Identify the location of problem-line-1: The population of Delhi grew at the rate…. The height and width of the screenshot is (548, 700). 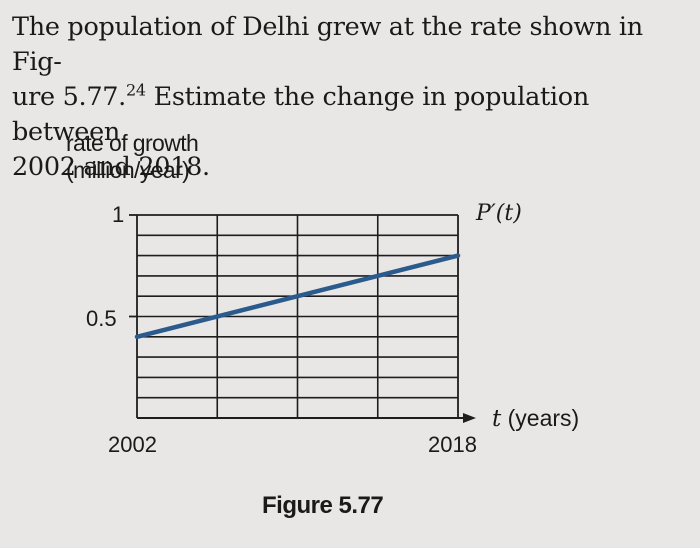
(327, 44).